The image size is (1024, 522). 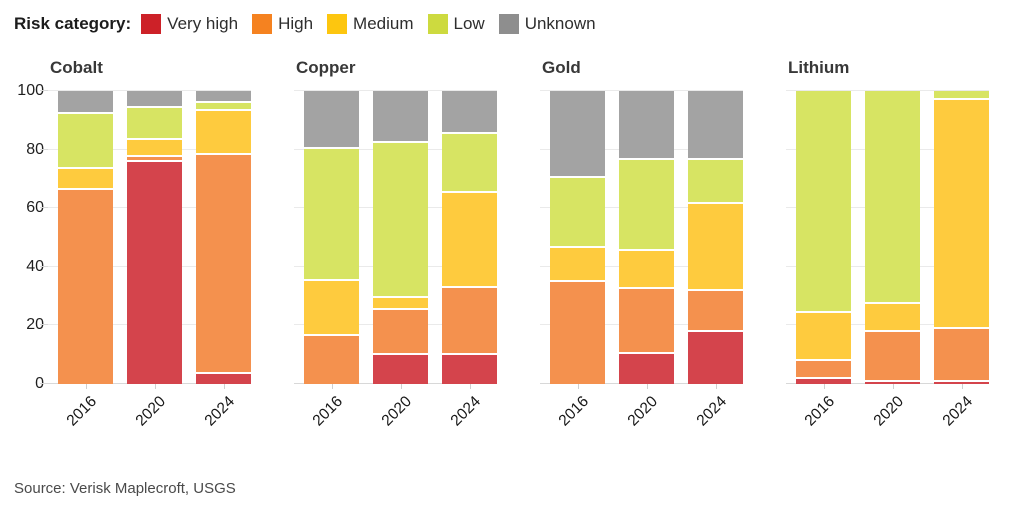 I want to click on unknown-swatch-icon, so click(x=508, y=24).